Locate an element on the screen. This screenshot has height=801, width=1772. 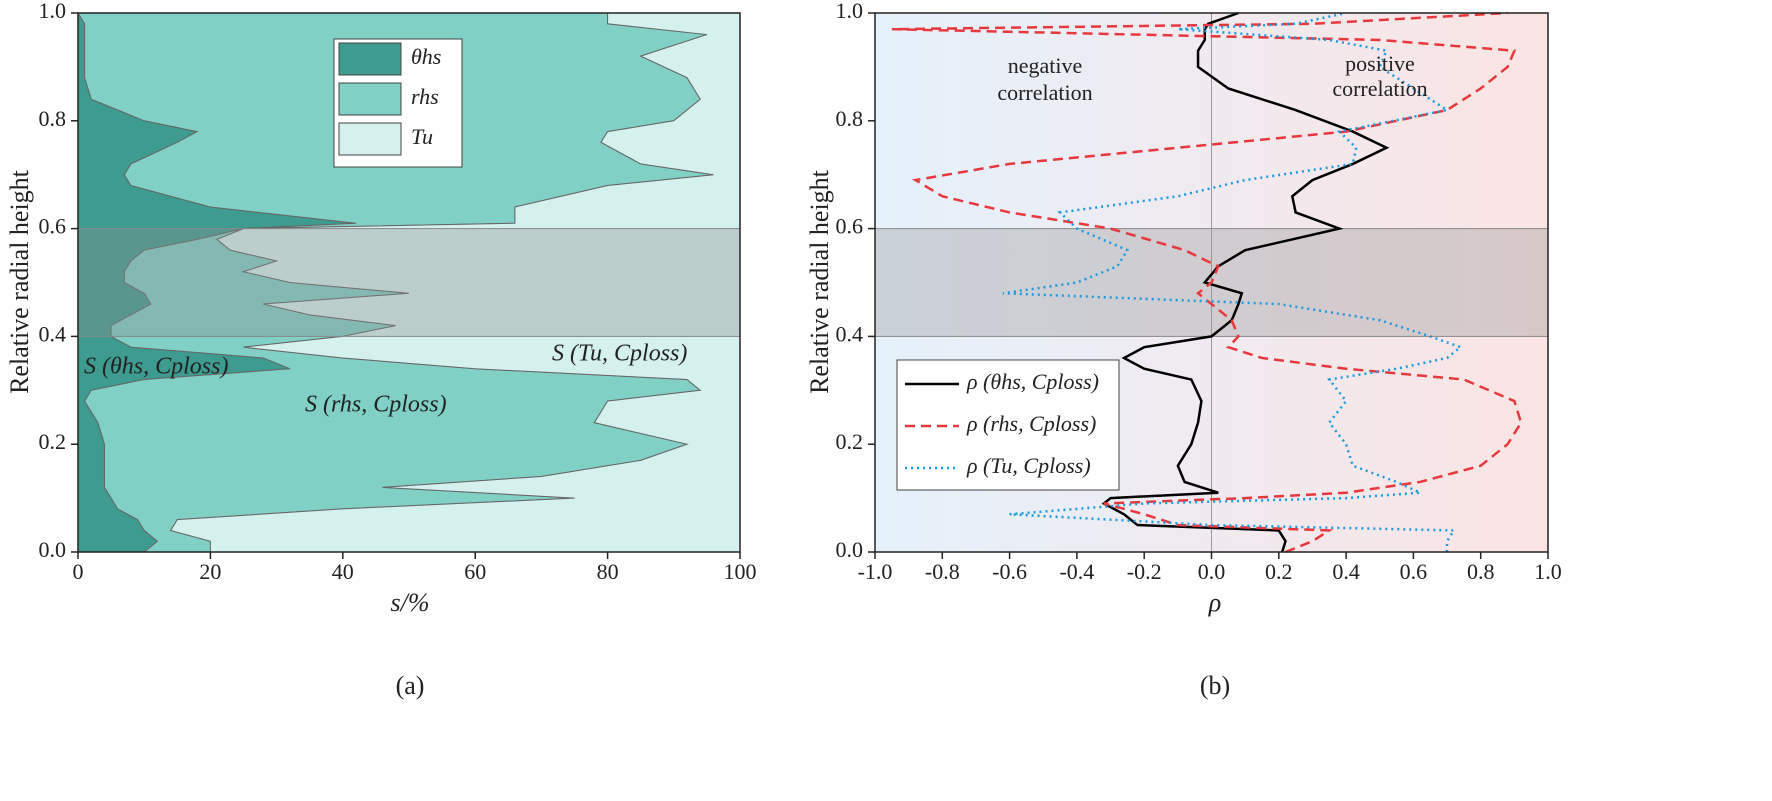
annotation: S (rhs, Cploss) is located at coordinates (376, 405).